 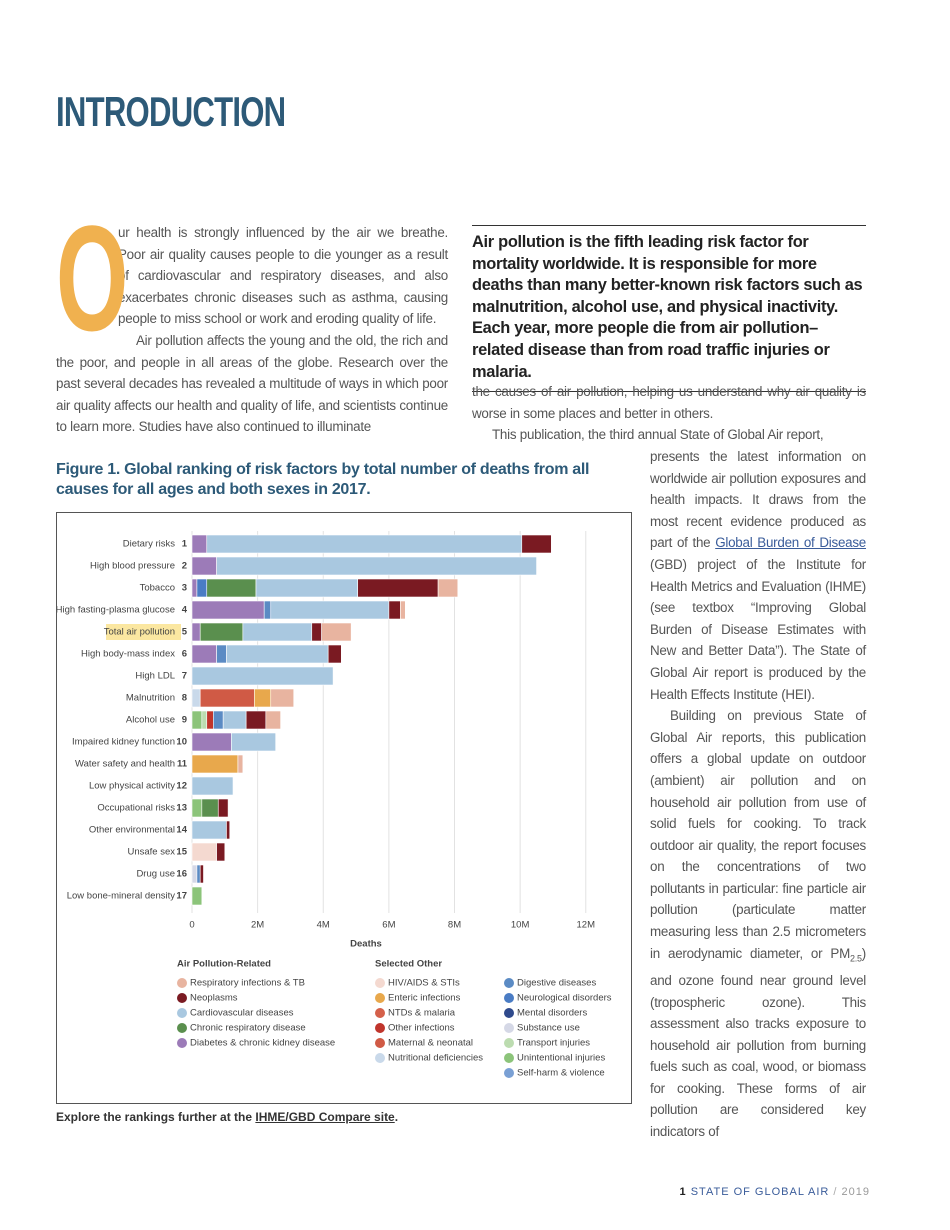 What do you see at coordinates (424, 998) in the screenshot?
I see `legend-label: Enteric infections` at bounding box center [424, 998].